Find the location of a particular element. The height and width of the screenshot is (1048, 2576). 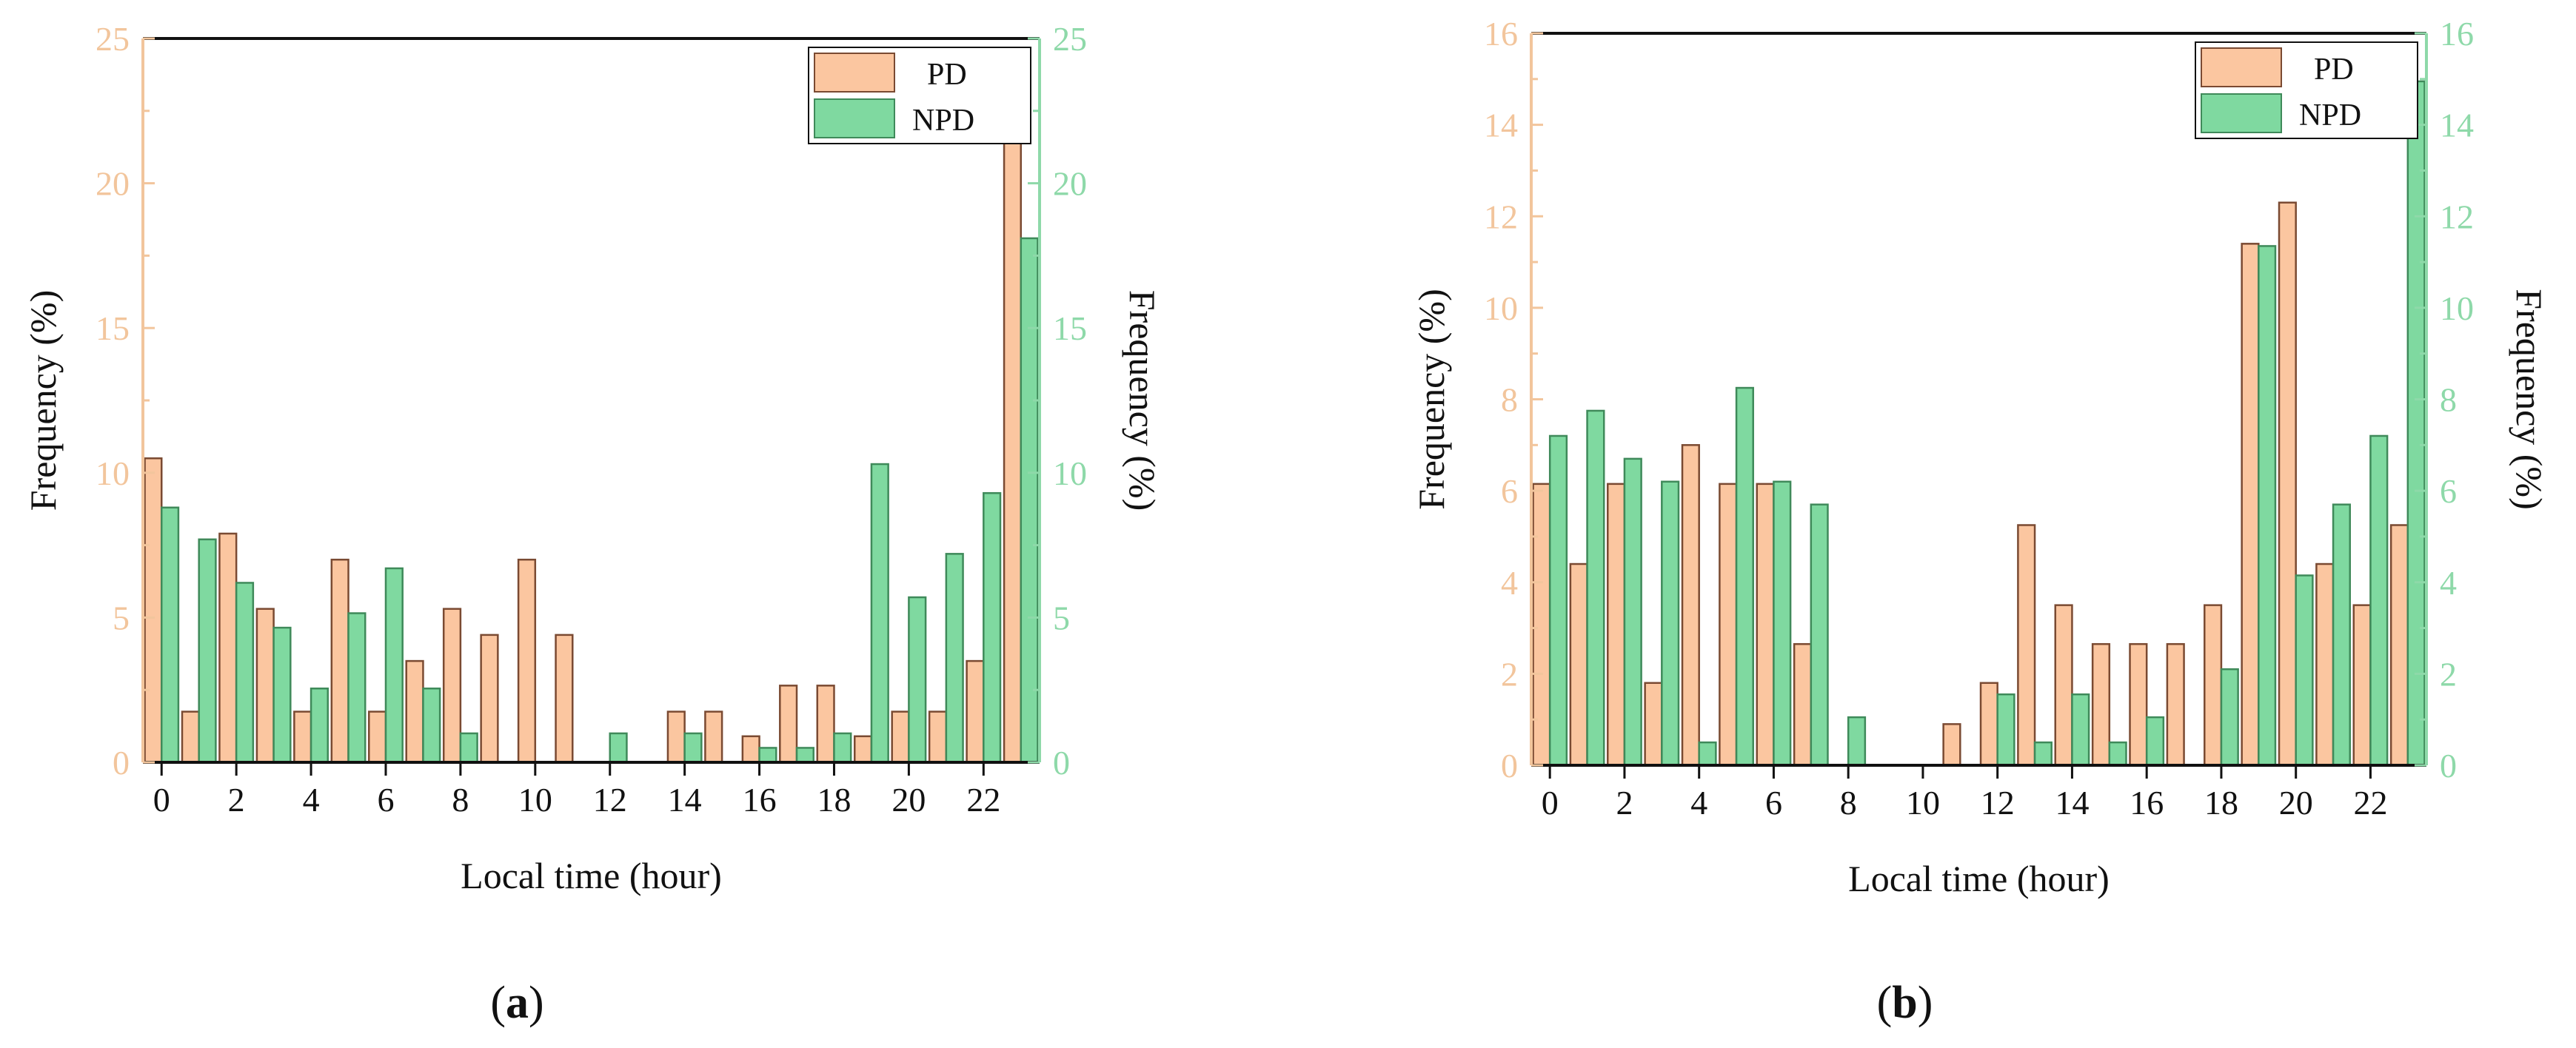

y-right-tick-label: 8 is located at coordinates (2448, 400).